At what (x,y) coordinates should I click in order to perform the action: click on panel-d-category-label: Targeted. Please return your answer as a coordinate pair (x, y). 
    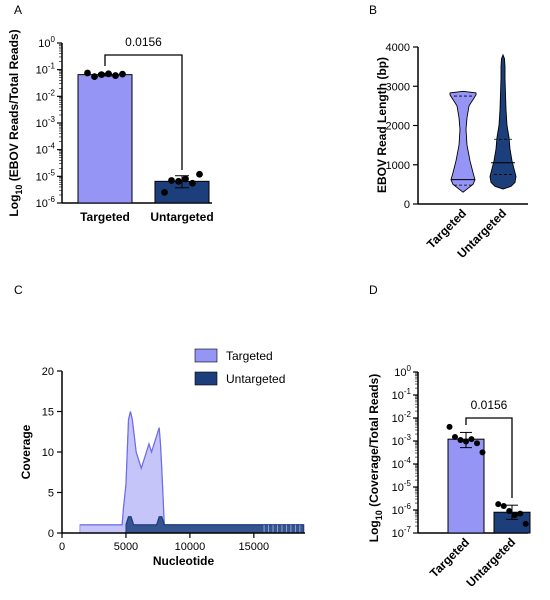
    Looking at the image, I should click on (449, 557).